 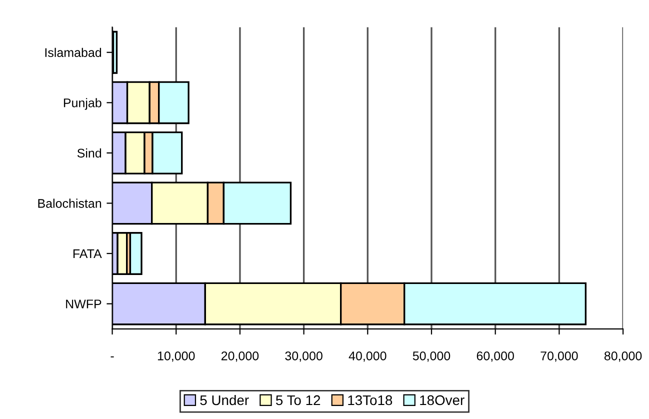 I want to click on legend-label: 5 To 12, so click(x=298, y=400).